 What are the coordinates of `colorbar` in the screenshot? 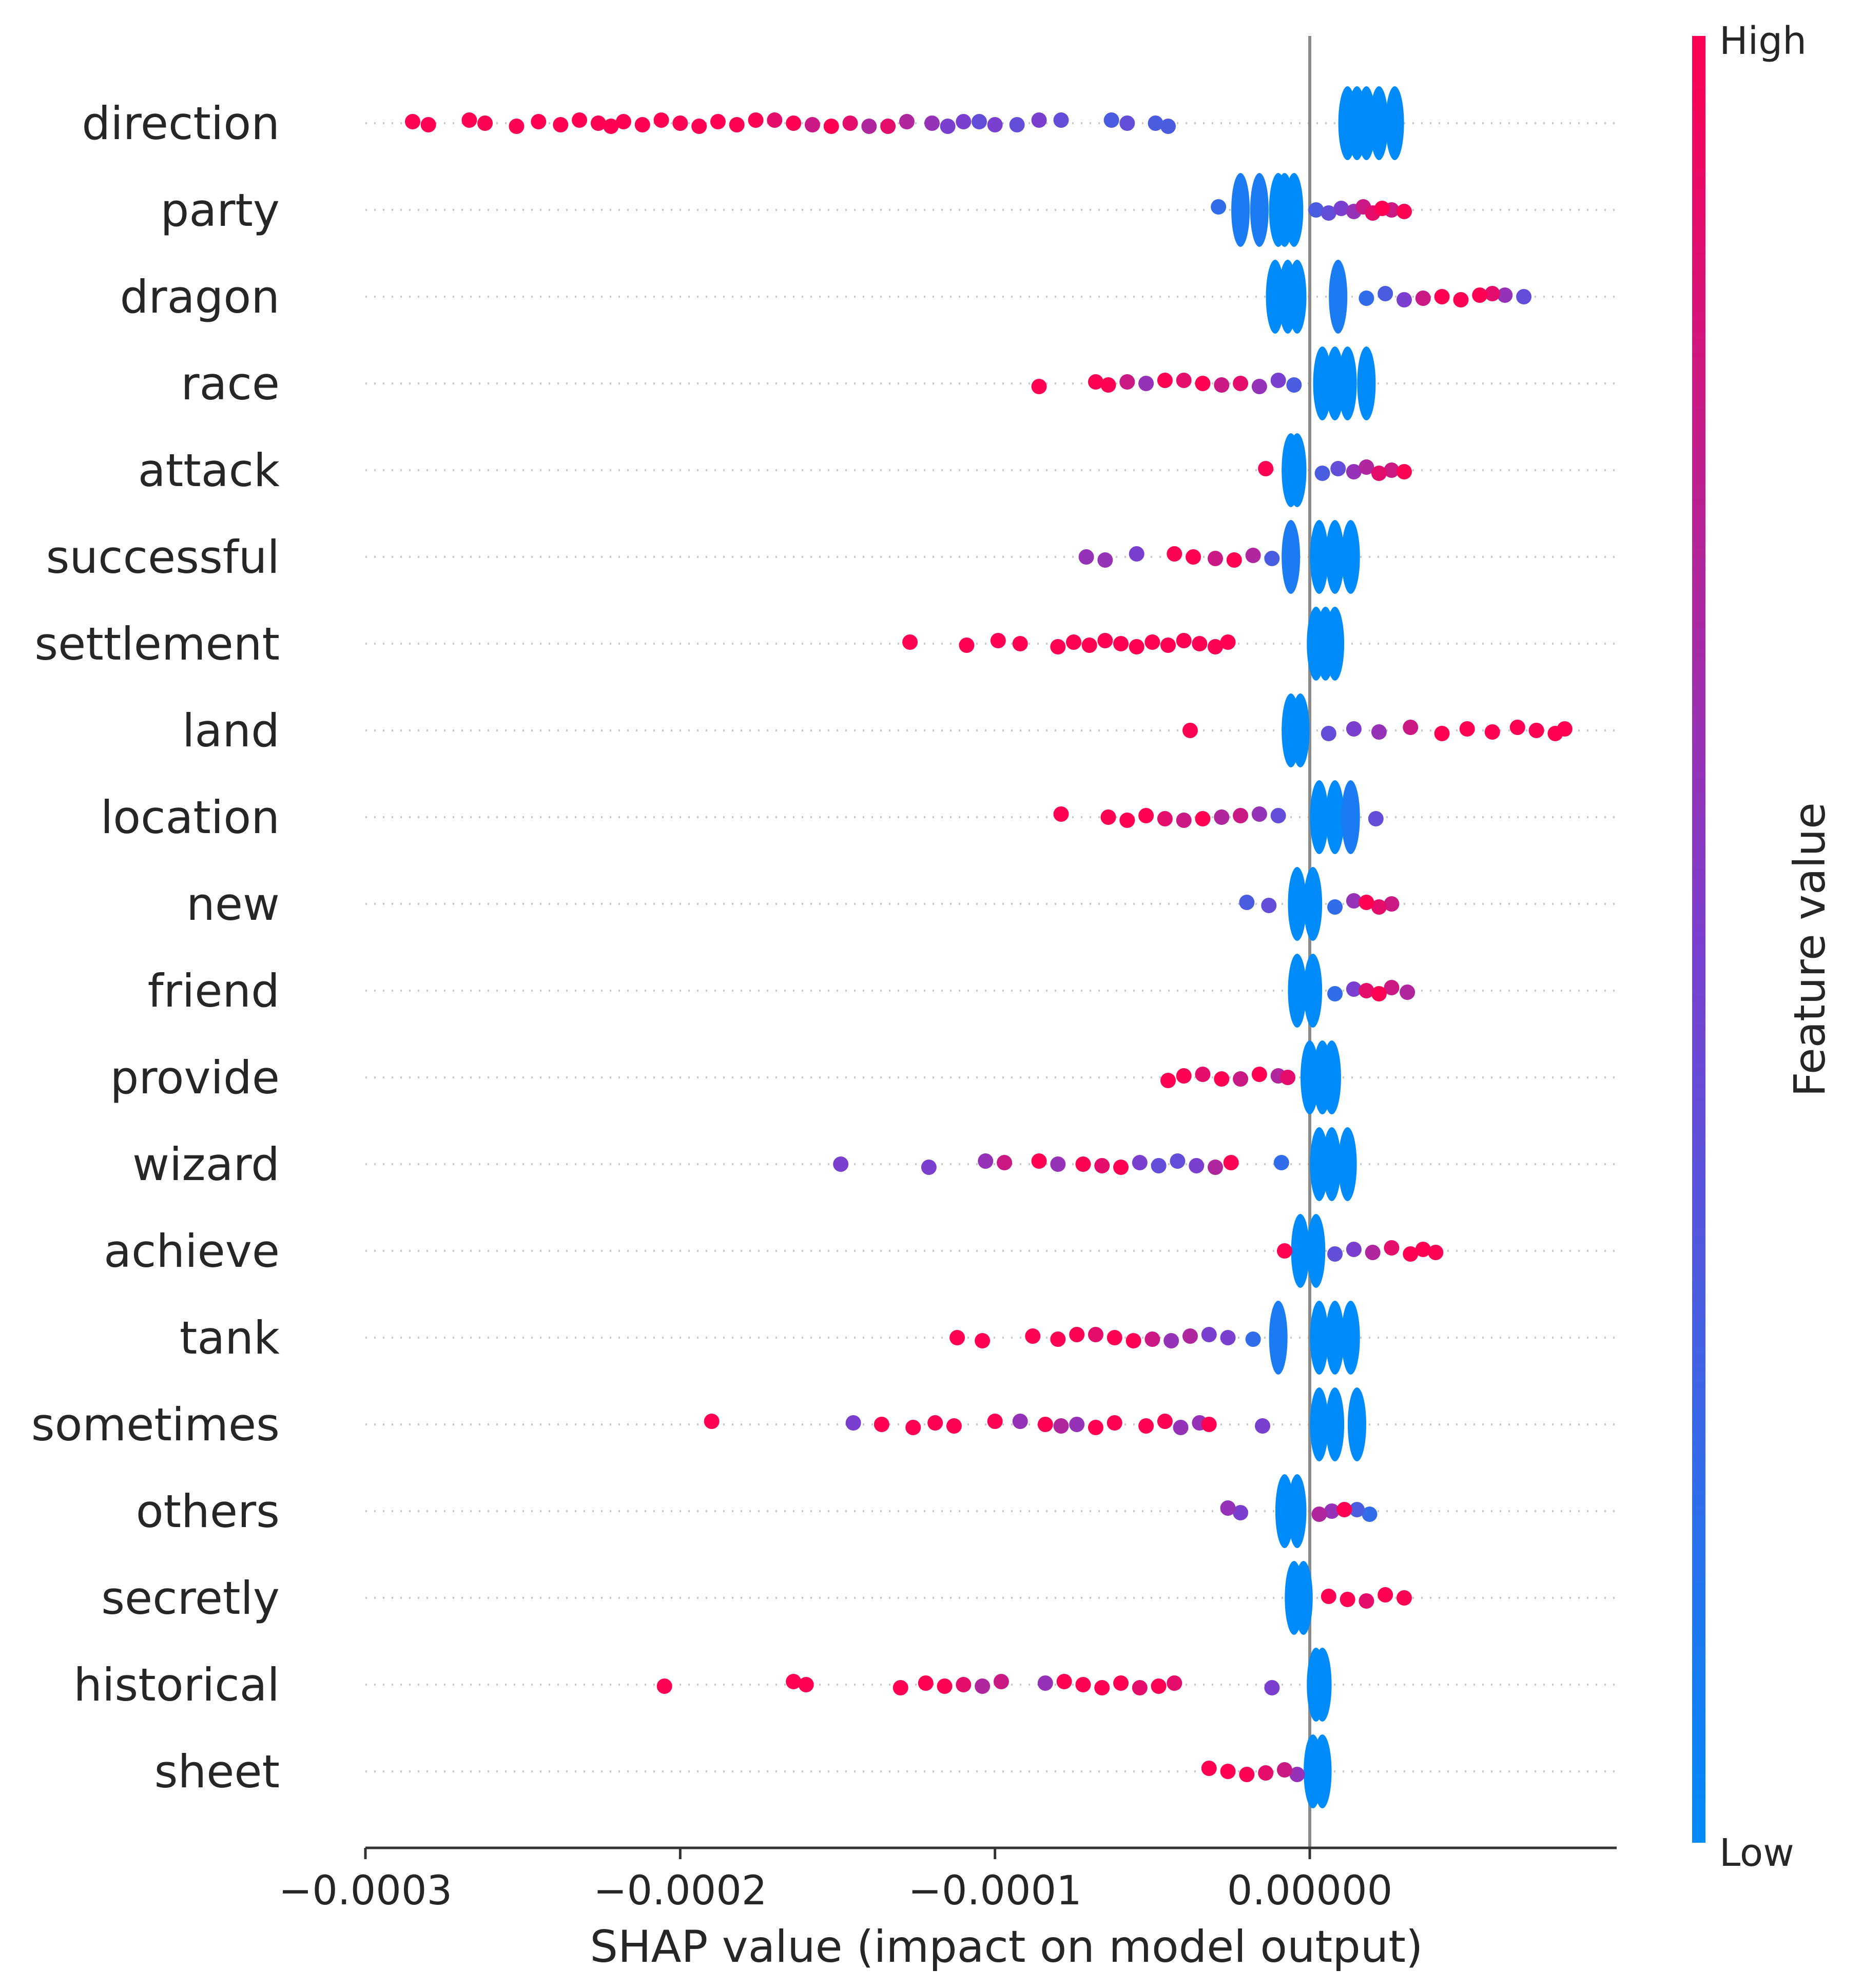 It's located at (1698, 939).